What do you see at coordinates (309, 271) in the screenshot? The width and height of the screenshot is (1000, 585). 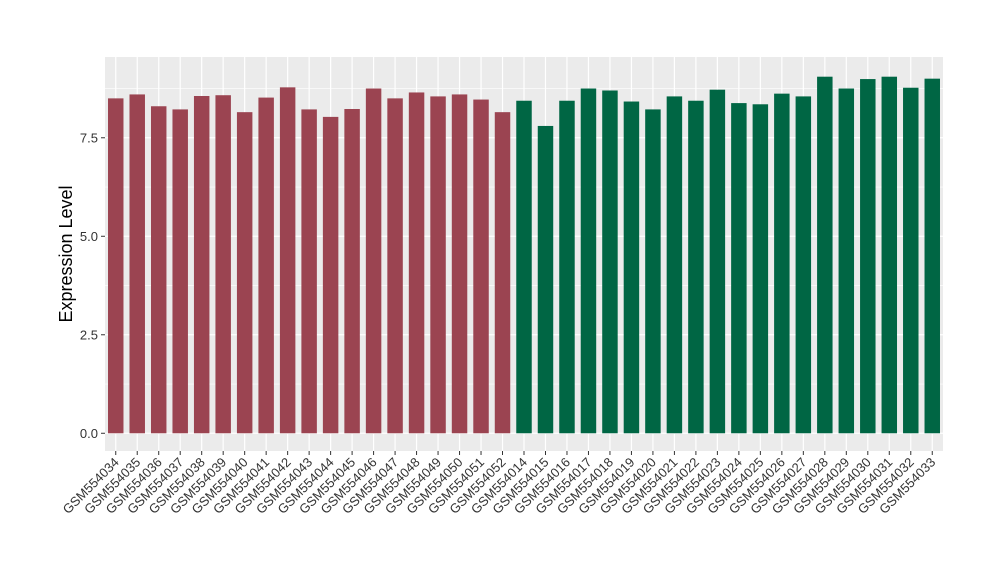 I see `bar-GSM554043` at bounding box center [309, 271].